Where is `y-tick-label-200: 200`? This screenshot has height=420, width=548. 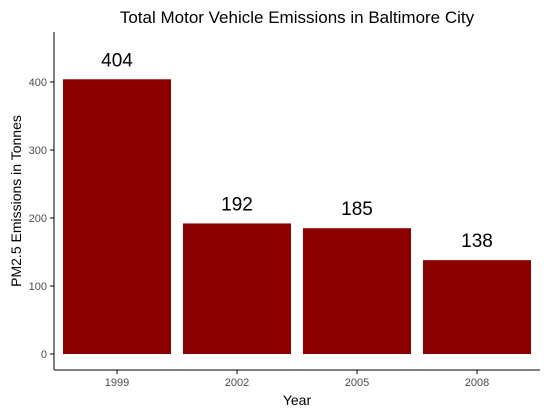
y-tick-label-200: 200 is located at coordinates (38, 219).